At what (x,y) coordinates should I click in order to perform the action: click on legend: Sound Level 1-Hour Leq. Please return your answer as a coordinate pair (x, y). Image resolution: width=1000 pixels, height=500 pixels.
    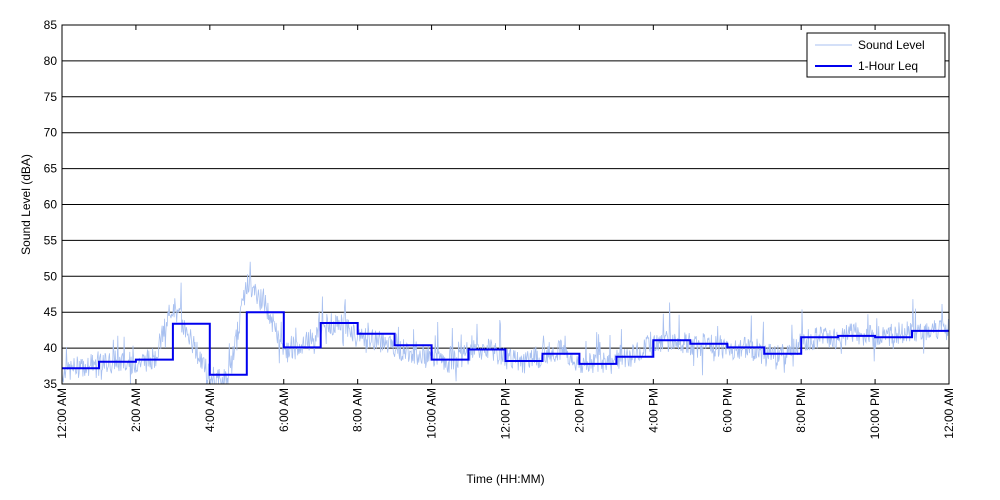
    Looking at the image, I should click on (876, 55).